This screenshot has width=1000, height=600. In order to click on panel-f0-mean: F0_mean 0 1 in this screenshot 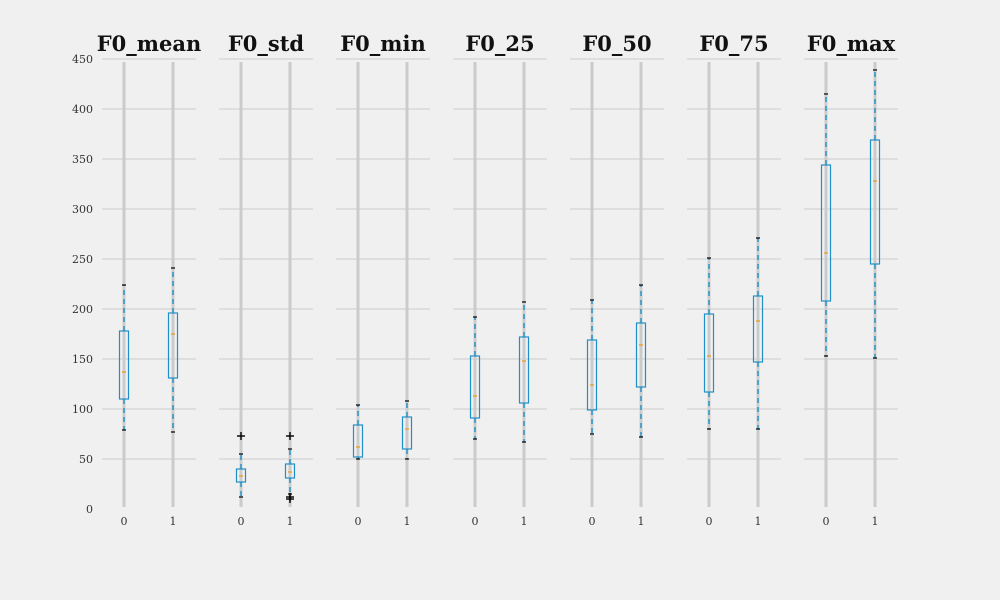, I will do `click(149, 279)`.